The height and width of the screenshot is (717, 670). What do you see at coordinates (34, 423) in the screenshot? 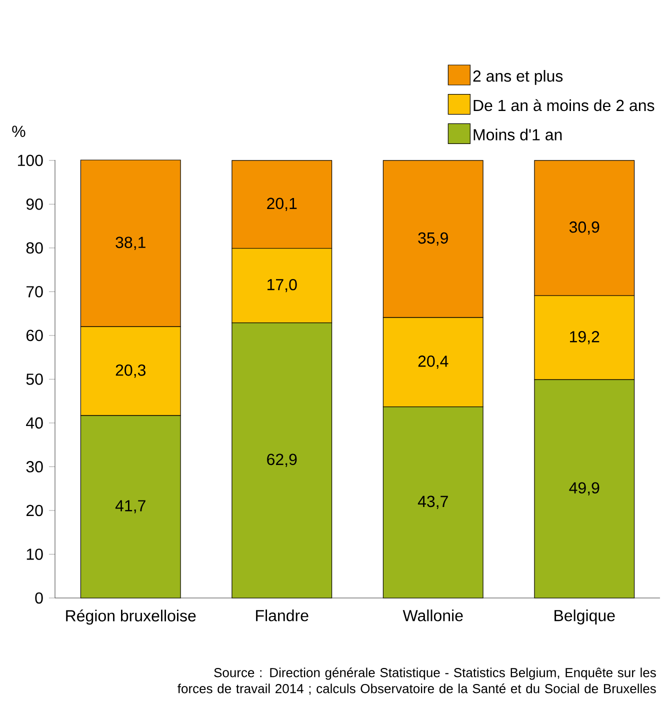
I see `y-tick-label: 40` at bounding box center [34, 423].